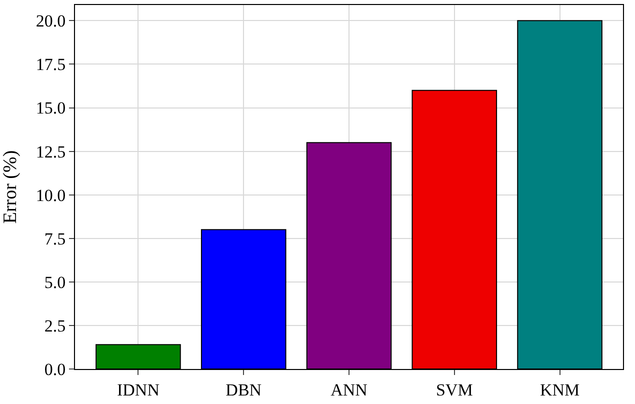 This screenshot has width=635, height=404. What do you see at coordinates (51, 21) in the screenshot?
I see `y-tick-label: 20.0` at bounding box center [51, 21].